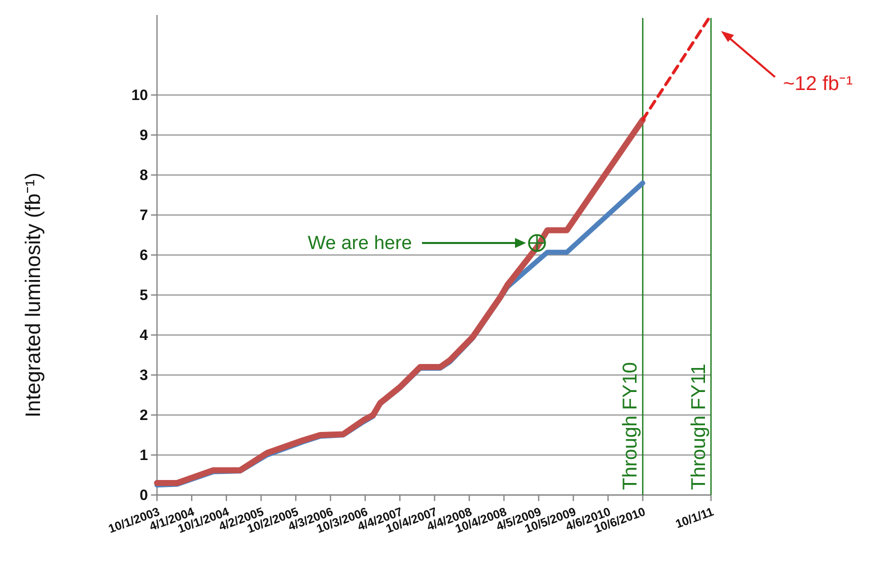  I want to click on ref-line-label: Through FY11, so click(699, 427).